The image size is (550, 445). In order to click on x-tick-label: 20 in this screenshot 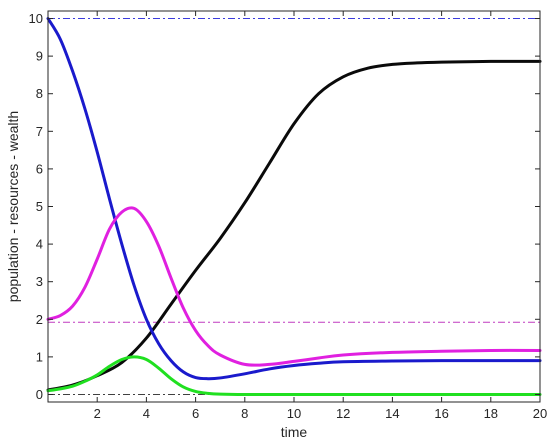, I will do `click(540, 413)`.